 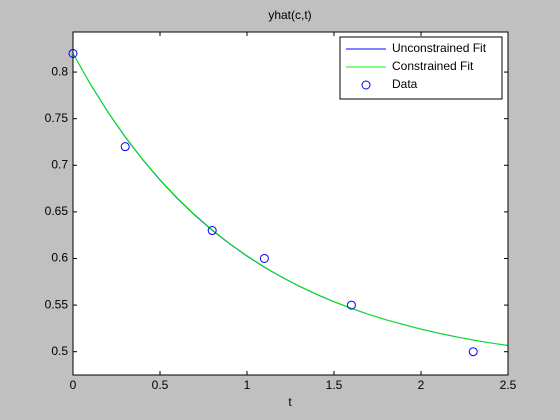 What do you see at coordinates (59, 71) in the screenshot?
I see `y-tick-label: 0.8` at bounding box center [59, 71].